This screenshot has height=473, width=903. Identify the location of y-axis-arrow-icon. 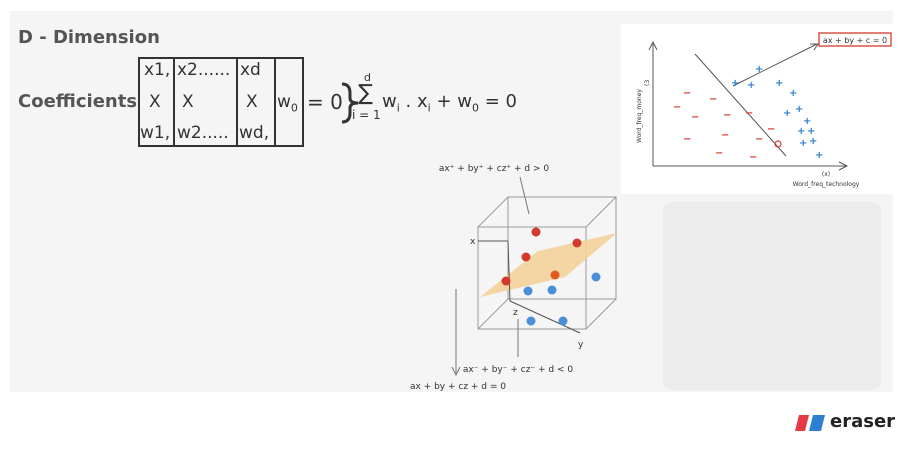
(653, 45).